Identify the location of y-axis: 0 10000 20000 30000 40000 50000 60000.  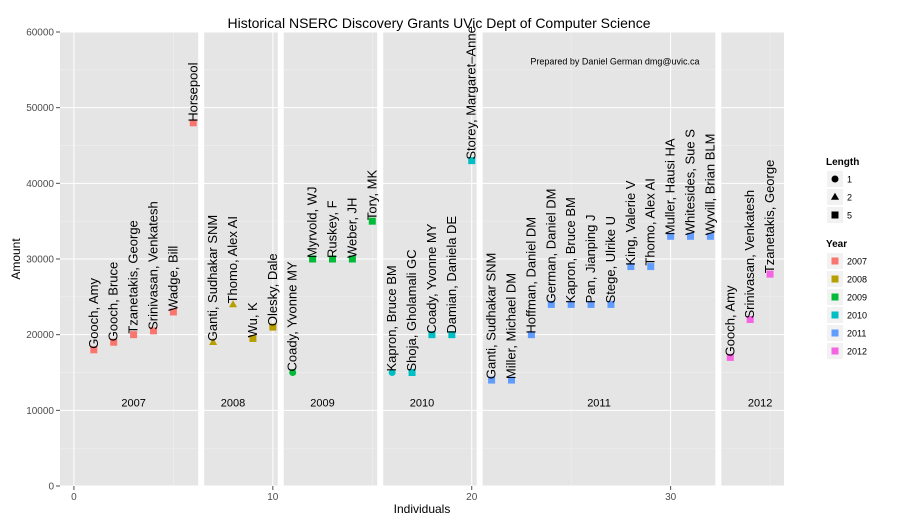
(43, 260).